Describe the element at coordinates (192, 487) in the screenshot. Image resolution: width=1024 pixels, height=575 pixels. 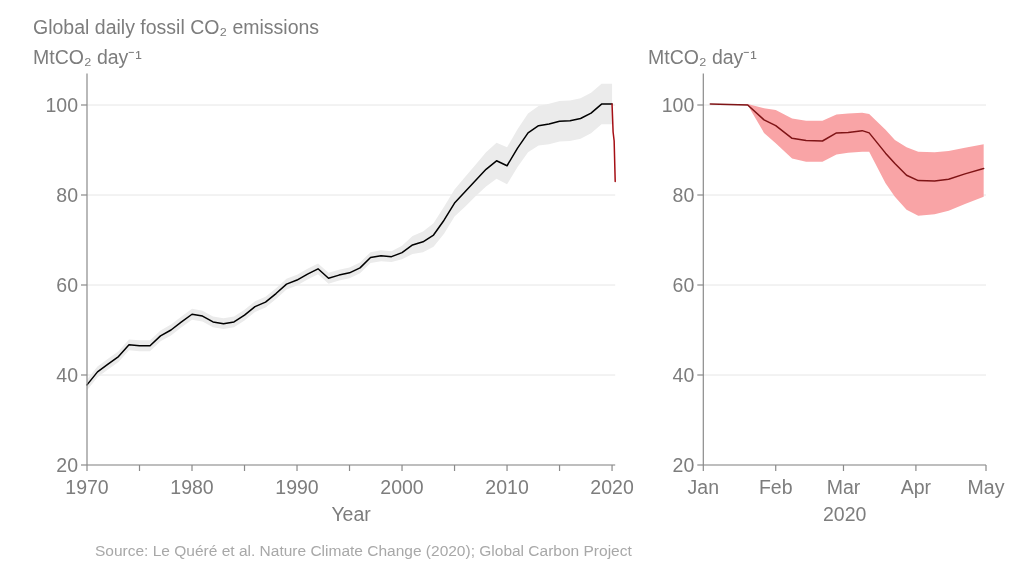
I see `x-tick-label: 1980` at that location.